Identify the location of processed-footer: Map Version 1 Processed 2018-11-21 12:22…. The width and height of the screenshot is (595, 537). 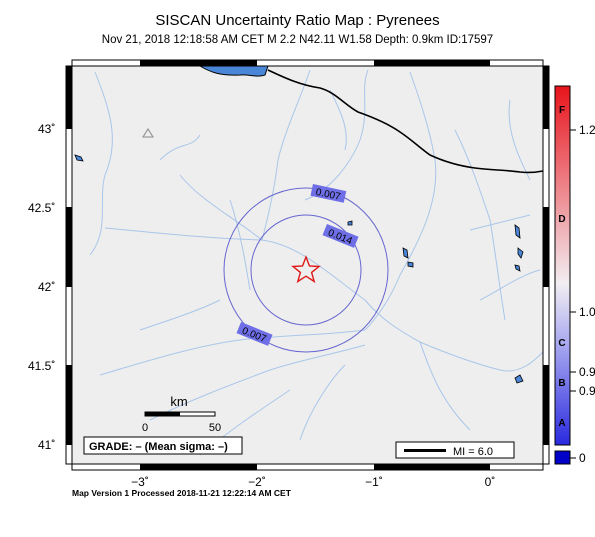
(181, 493).